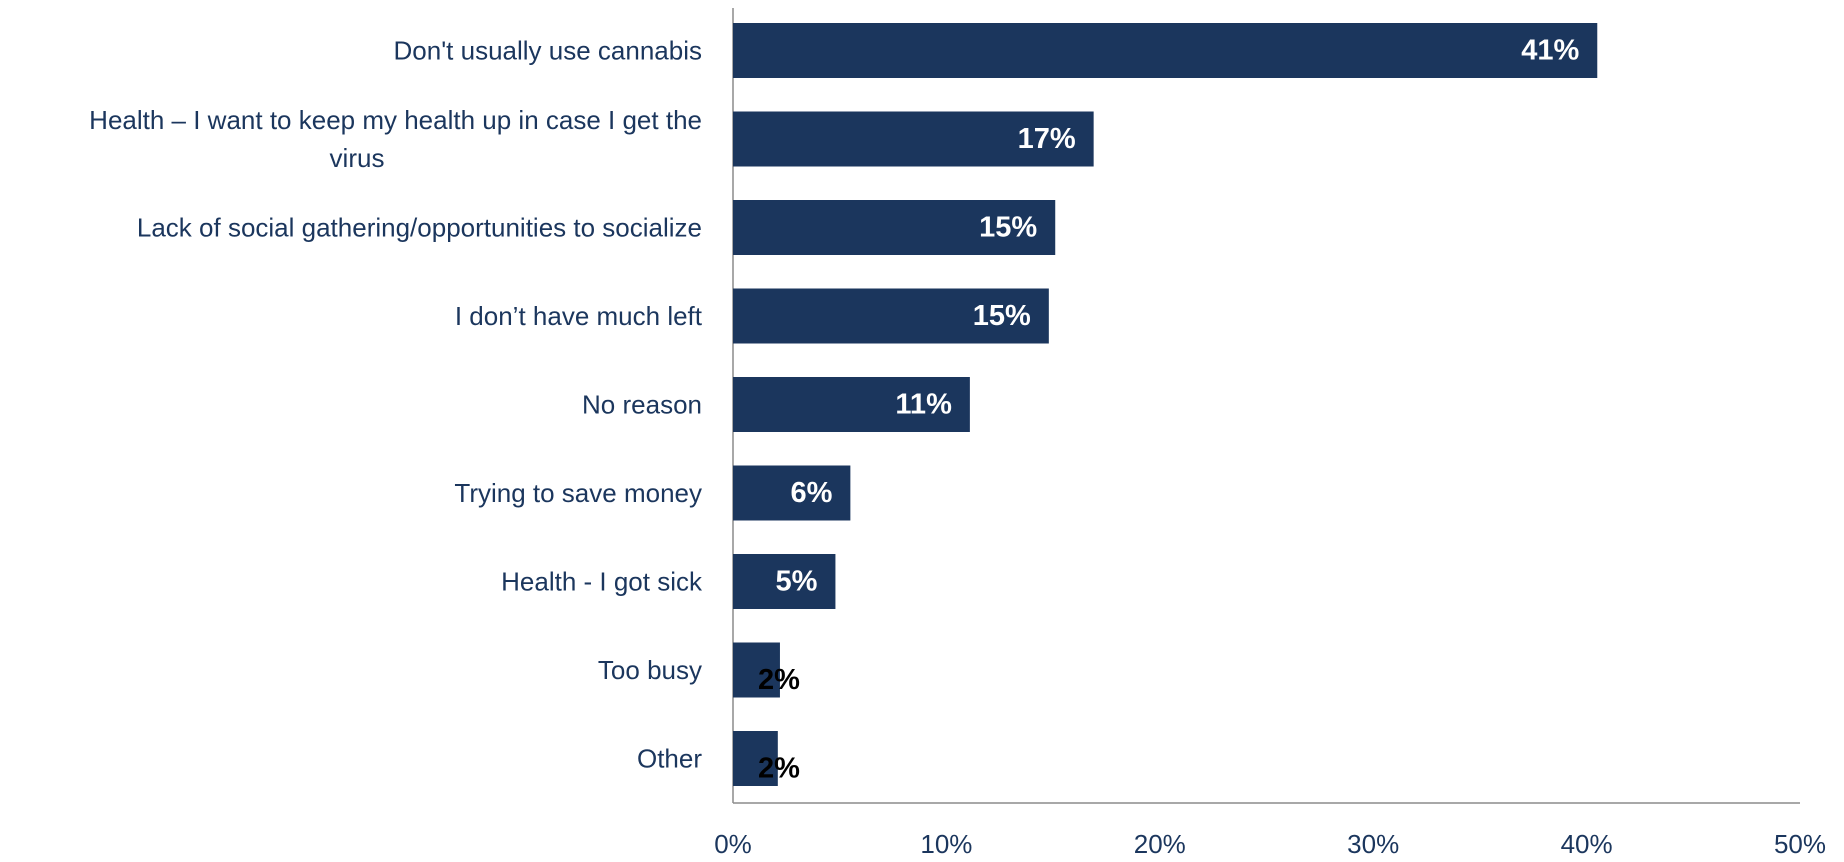  Describe the element at coordinates (797, 582) in the screenshot. I see `data-label: 5%` at that location.